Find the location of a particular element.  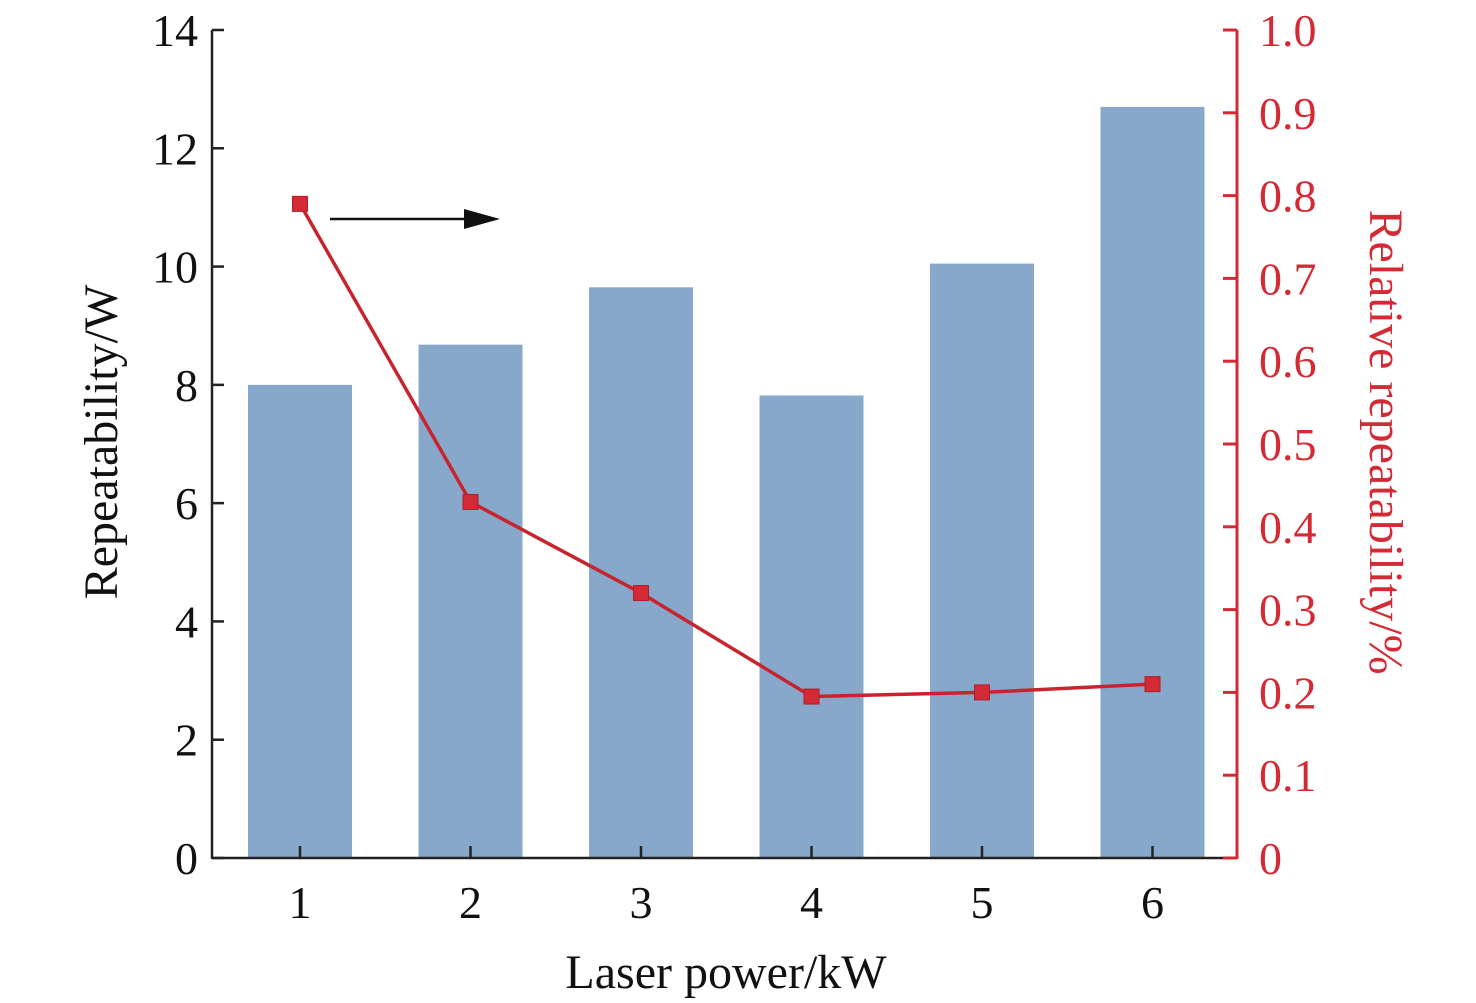

right-y-axis-title: Relative repeatability/% is located at coordinates (1385, 441).